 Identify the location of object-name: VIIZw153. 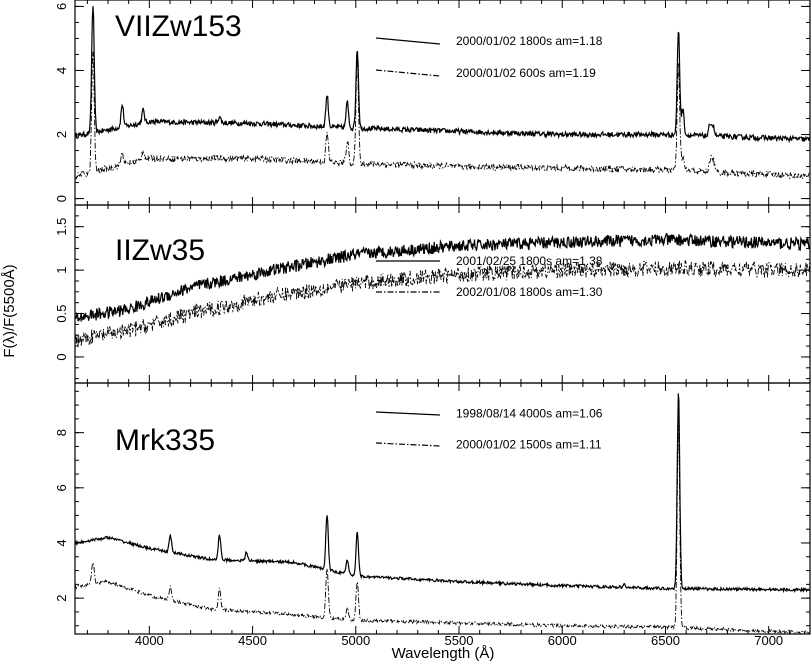
(178, 26).